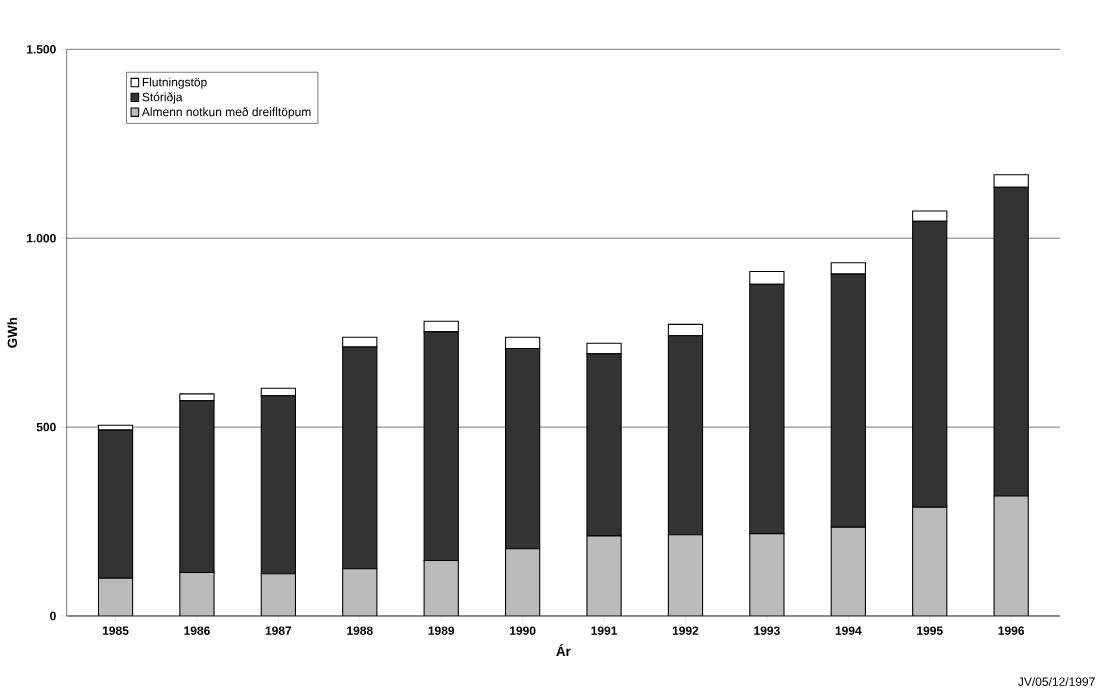  What do you see at coordinates (523, 630) in the screenshot?
I see `x-tick-label: 1990` at bounding box center [523, 630].